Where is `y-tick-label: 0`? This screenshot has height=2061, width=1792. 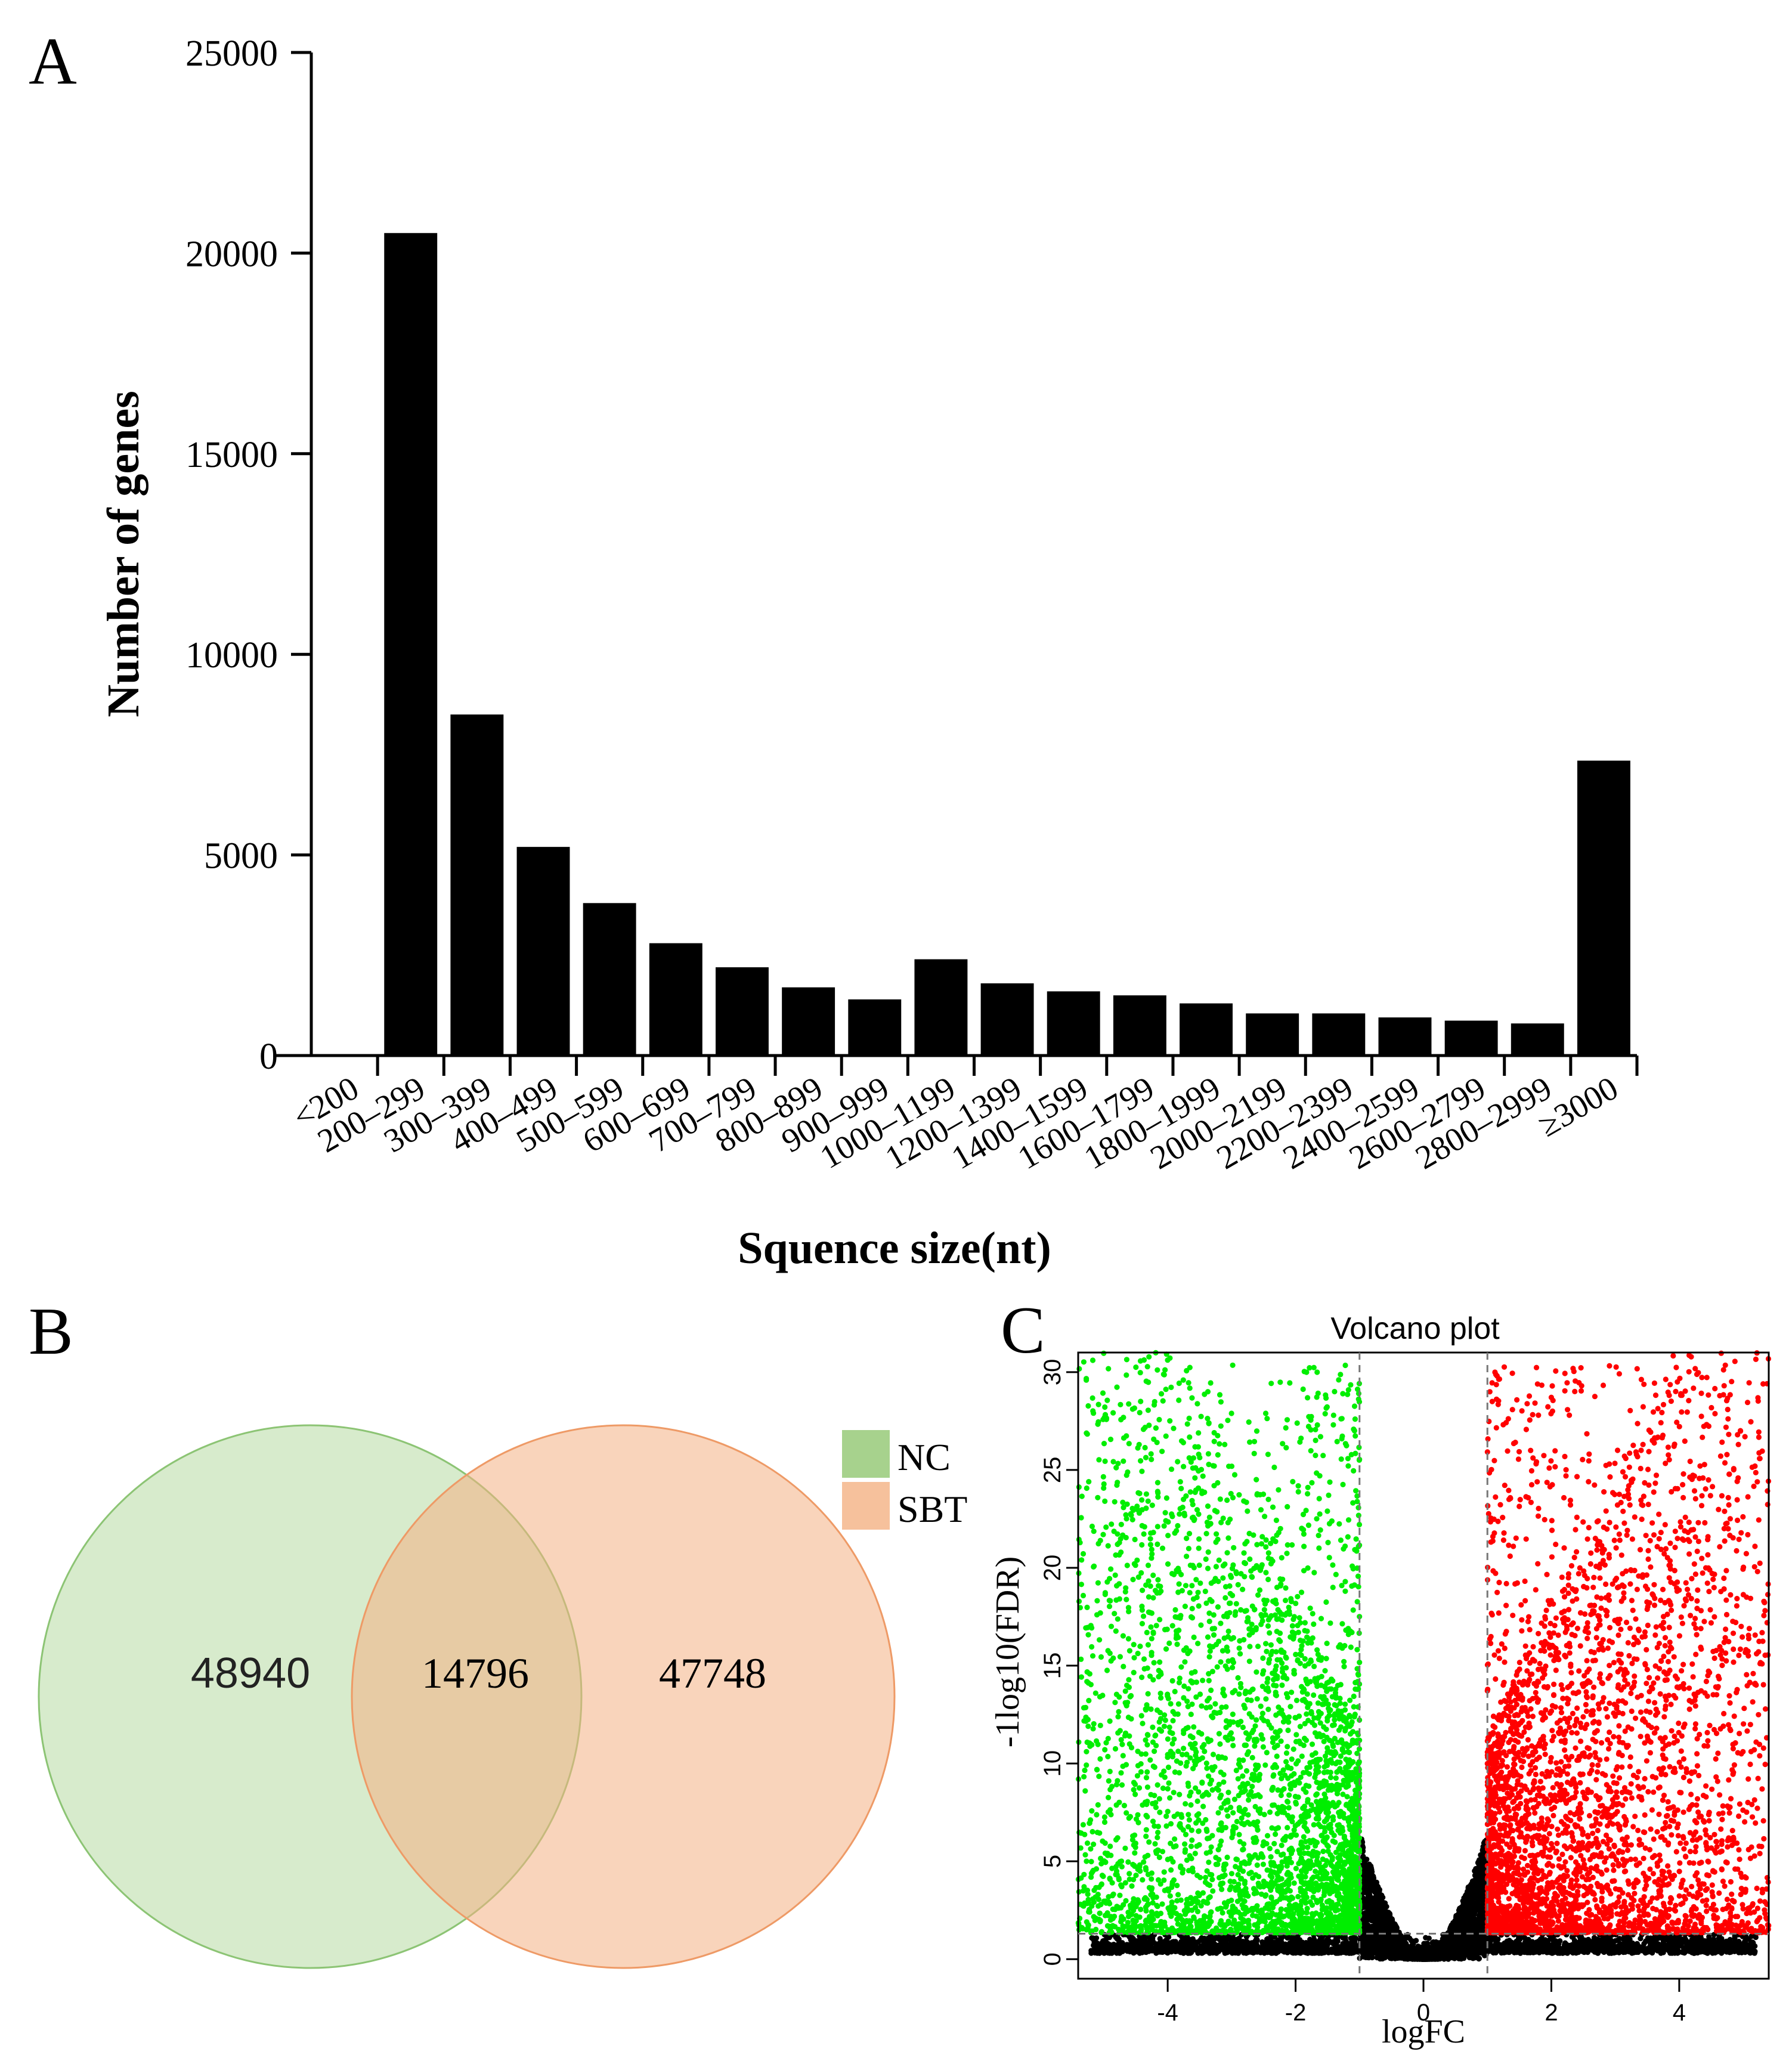
y-tick-label: 0 is located at coordinates (268, 1056).